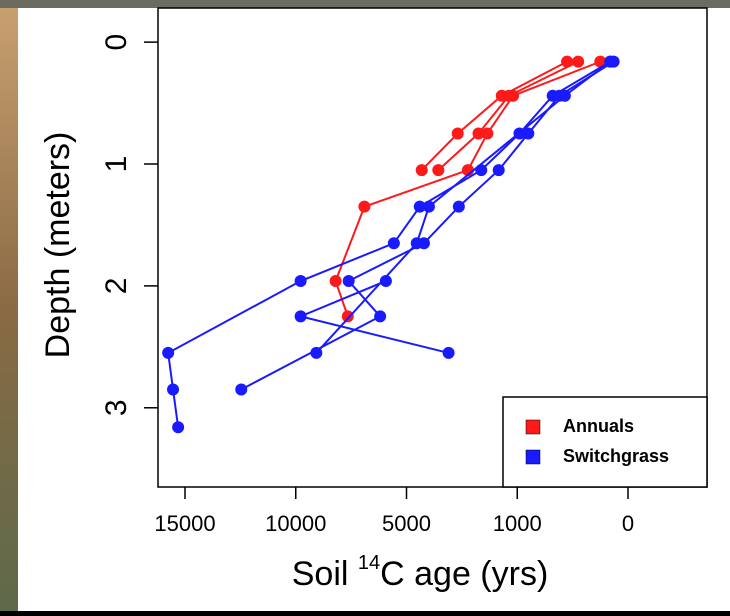 This screenshot has width=730, height=616. Describe the element at coordinates (406, 523) in the screenshot. I see `x-tick-label: 5000` at that location.